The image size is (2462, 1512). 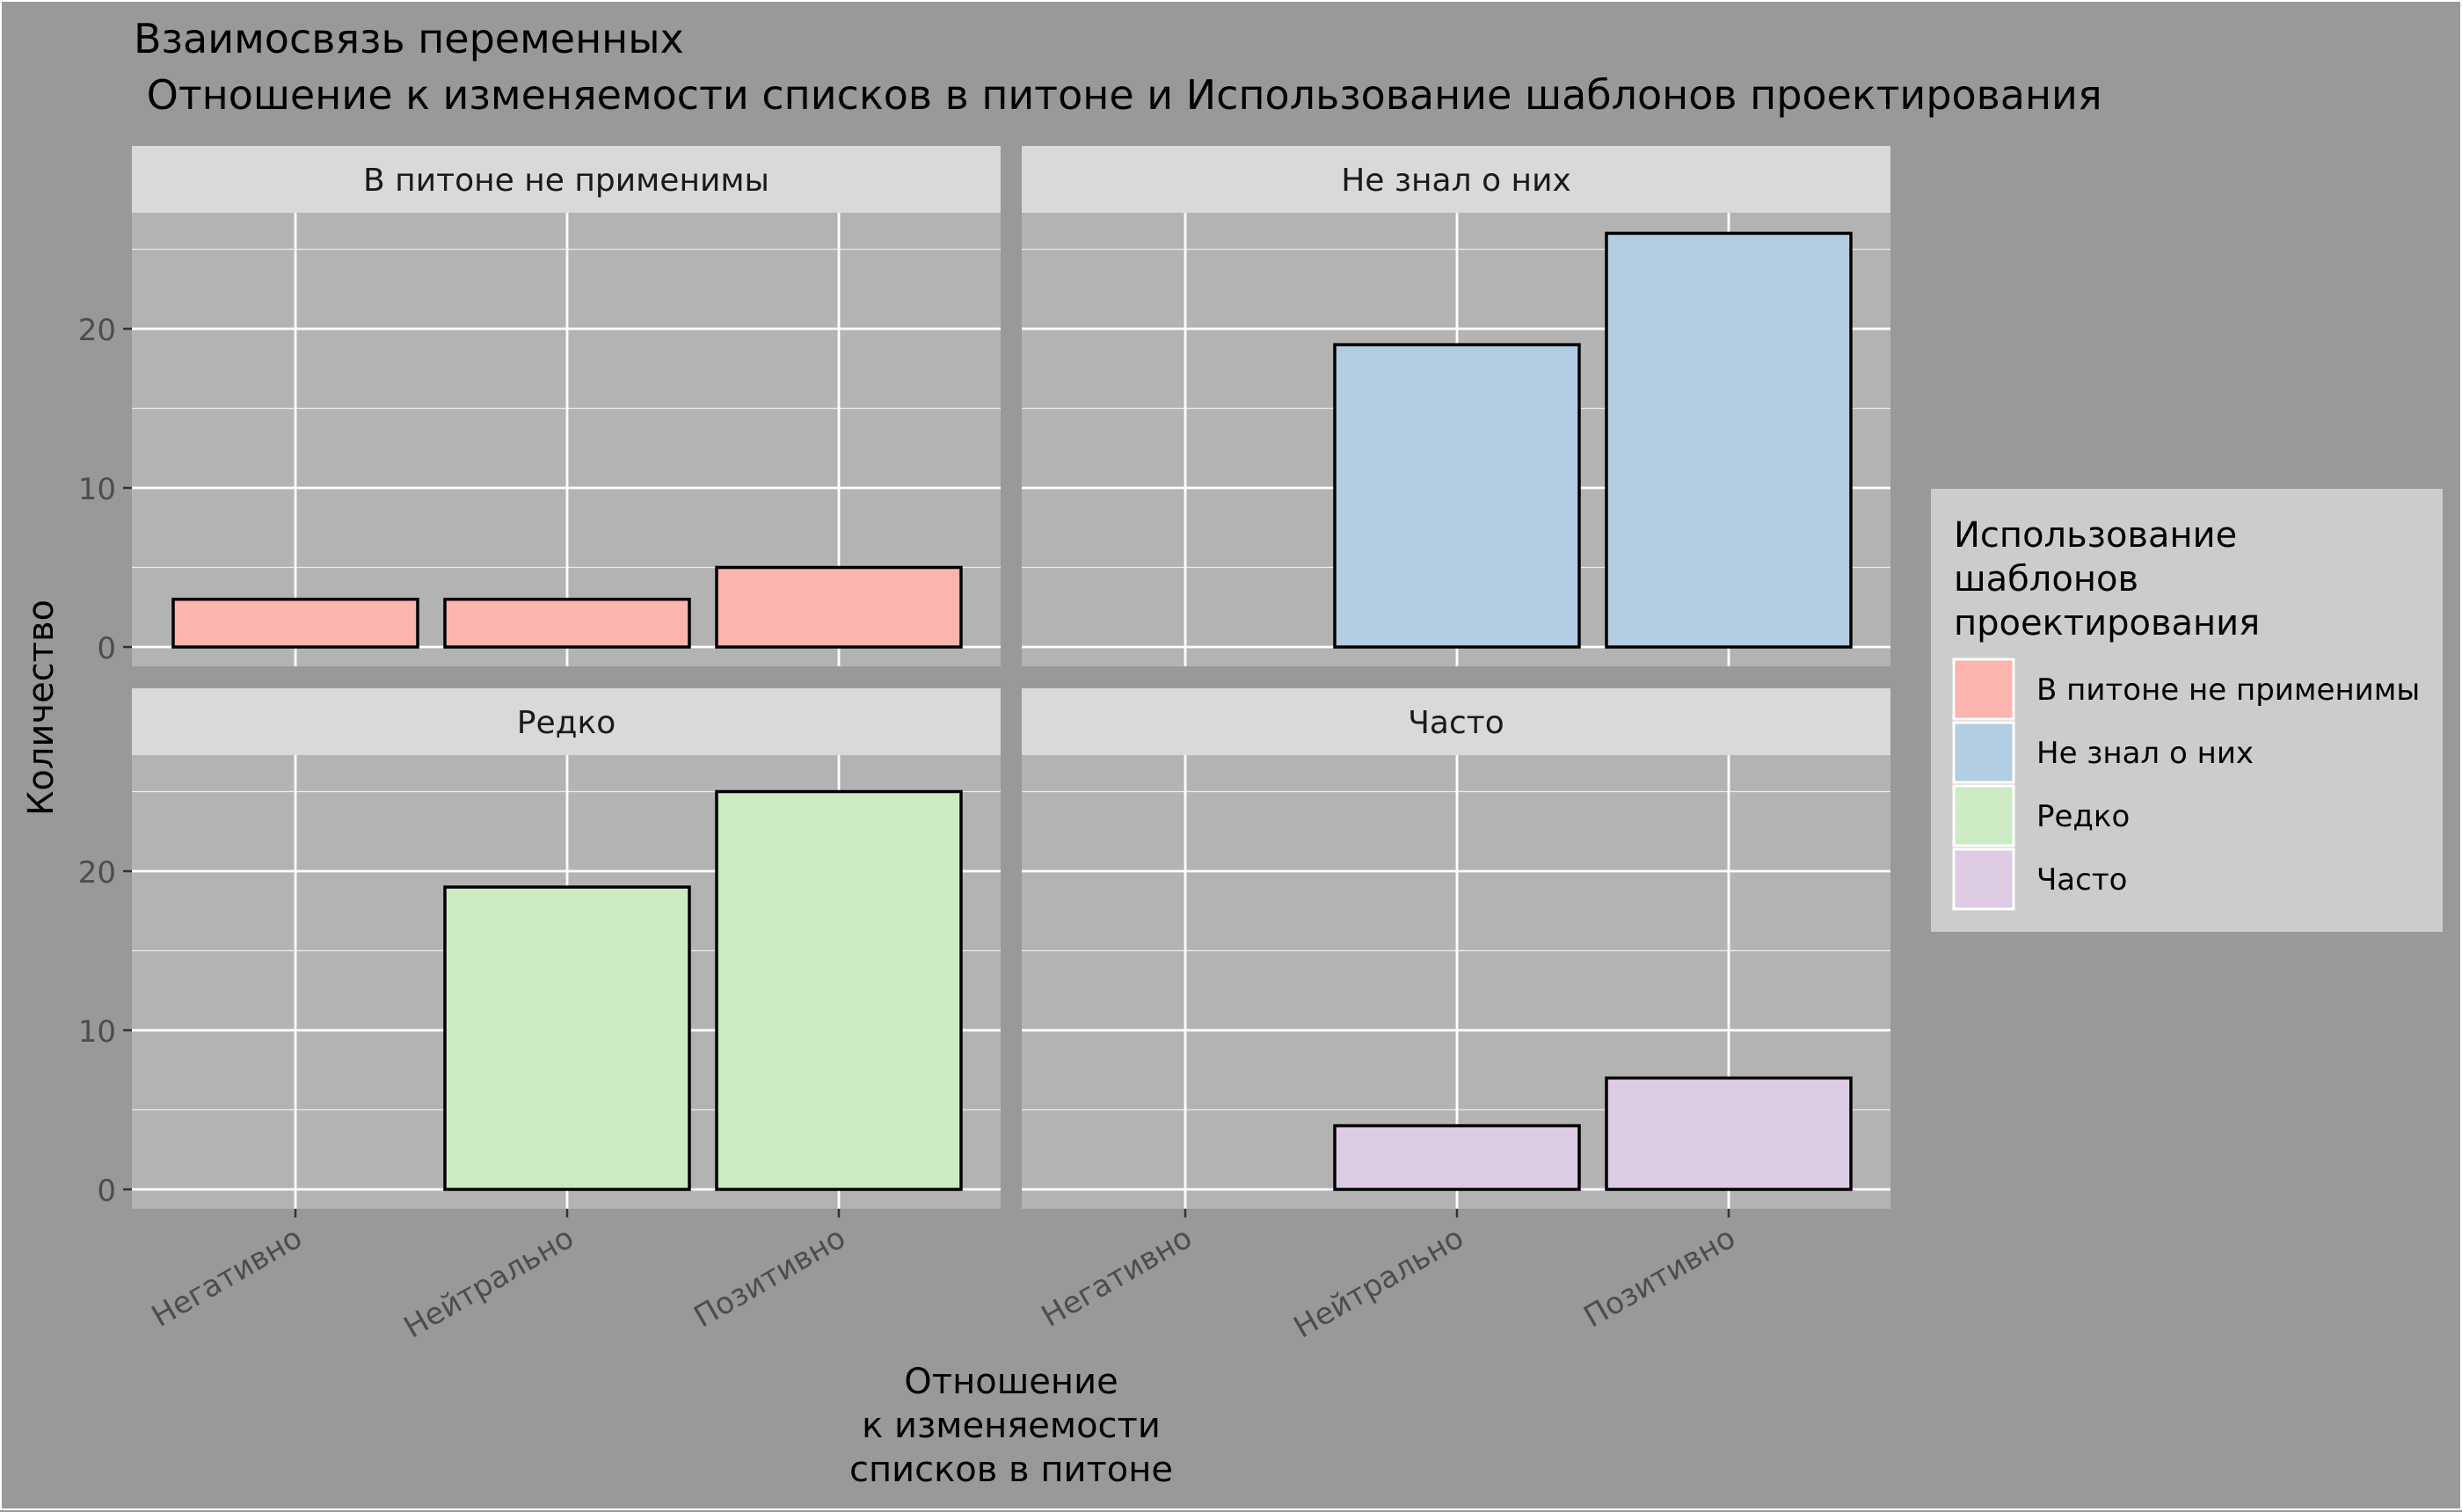 What do you see at coordinates (2081, 880) in the screenshot?
I see `legend-key-label: Часто` at bounding box center [2081, 880].